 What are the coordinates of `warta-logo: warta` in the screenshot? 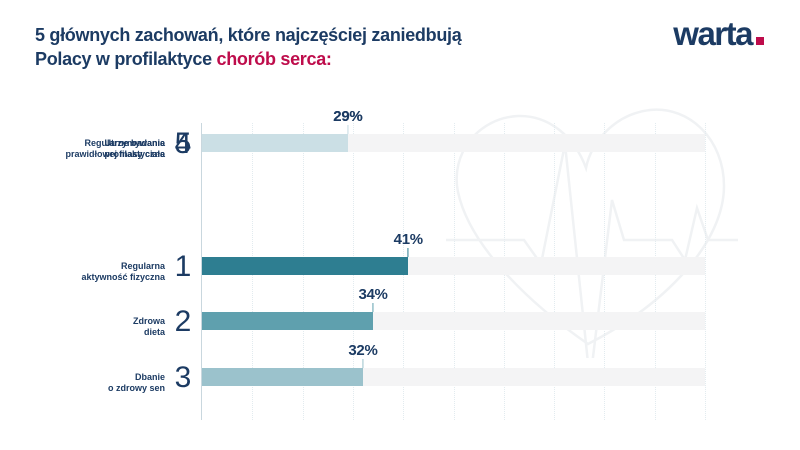 It's located at (718, 34).